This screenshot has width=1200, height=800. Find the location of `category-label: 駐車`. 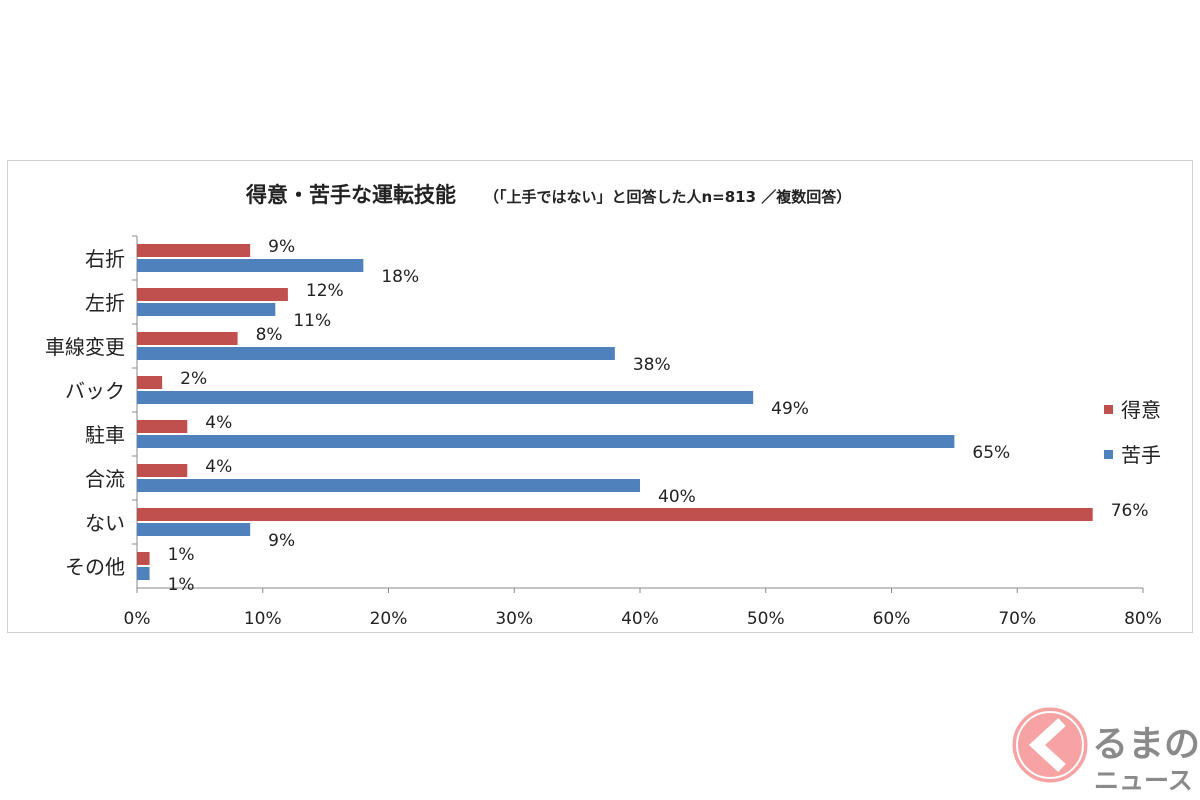

category-label: 駐車 is located at coordinates (105, 435).